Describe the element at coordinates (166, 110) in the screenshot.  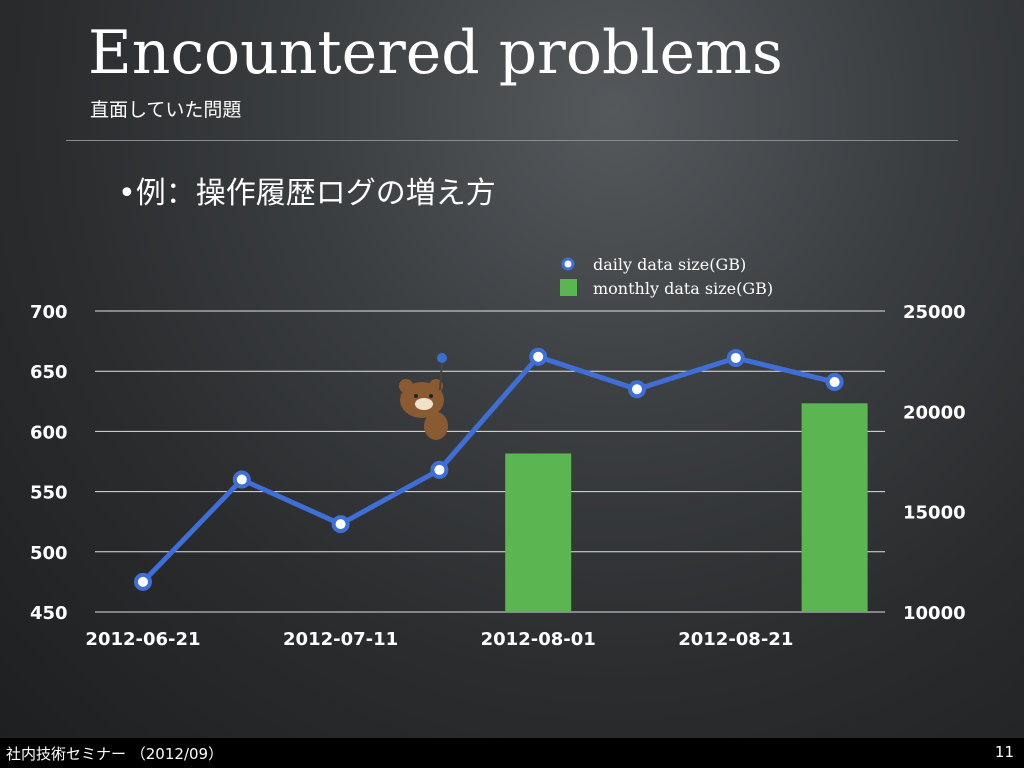
I see `slide-subtitle: 直面していた問題` at that location.